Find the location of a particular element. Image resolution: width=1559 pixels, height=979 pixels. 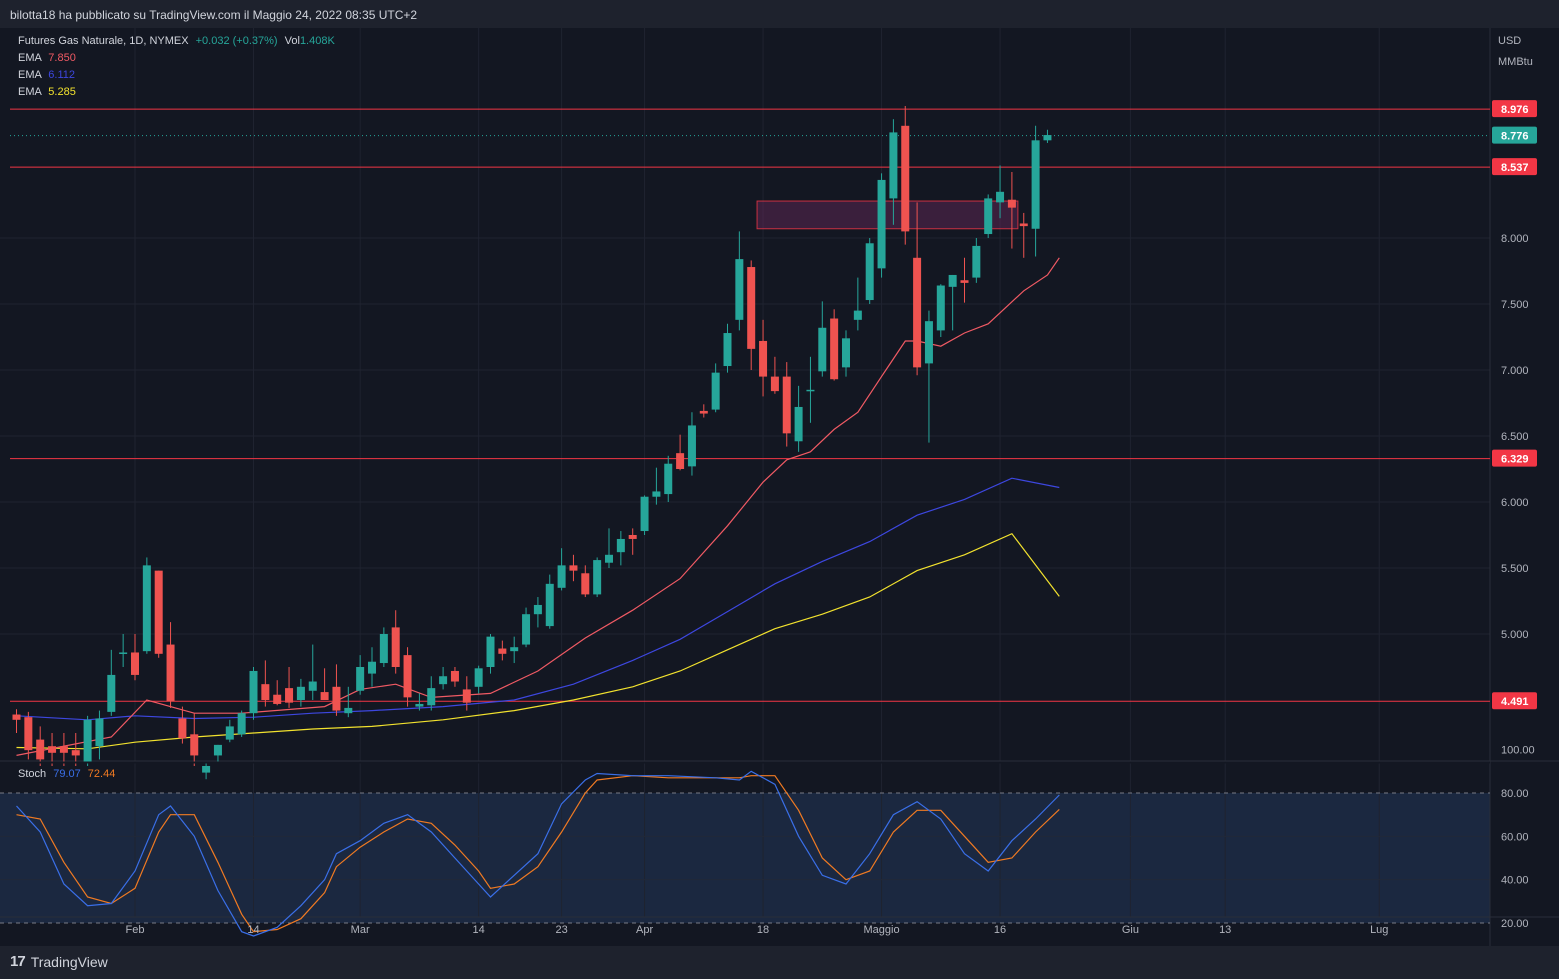

ema-legend-1: EMA 7.850 is located at coordinates (47, 58).